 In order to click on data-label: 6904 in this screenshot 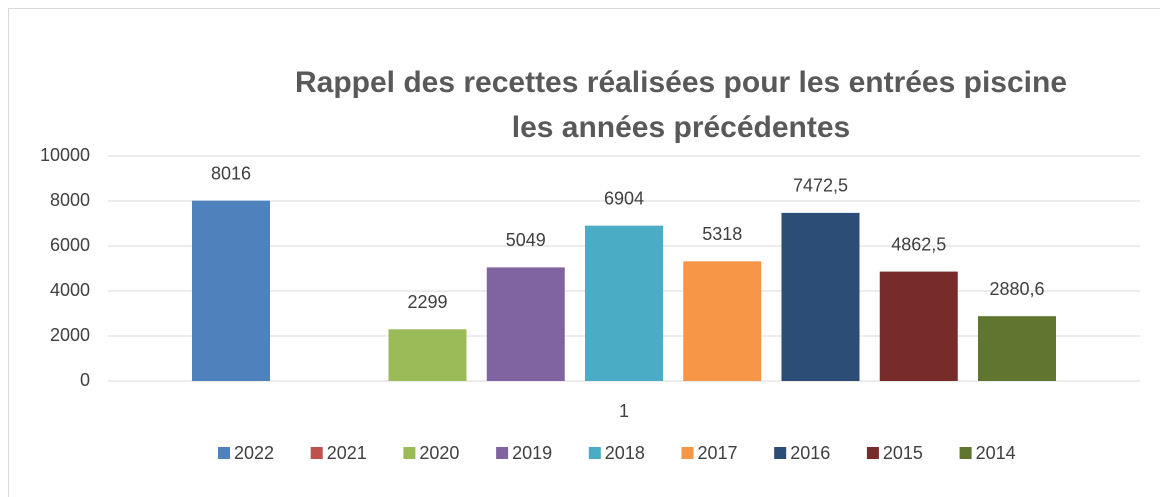, I will do `click(624, 198)`.